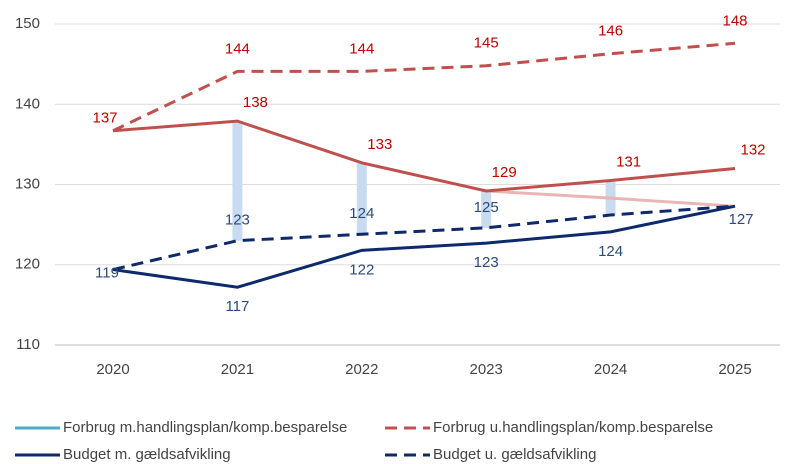 This screenshot has width=795, height=464. I want to click on y-tick-label: 150, so click(27, 23).